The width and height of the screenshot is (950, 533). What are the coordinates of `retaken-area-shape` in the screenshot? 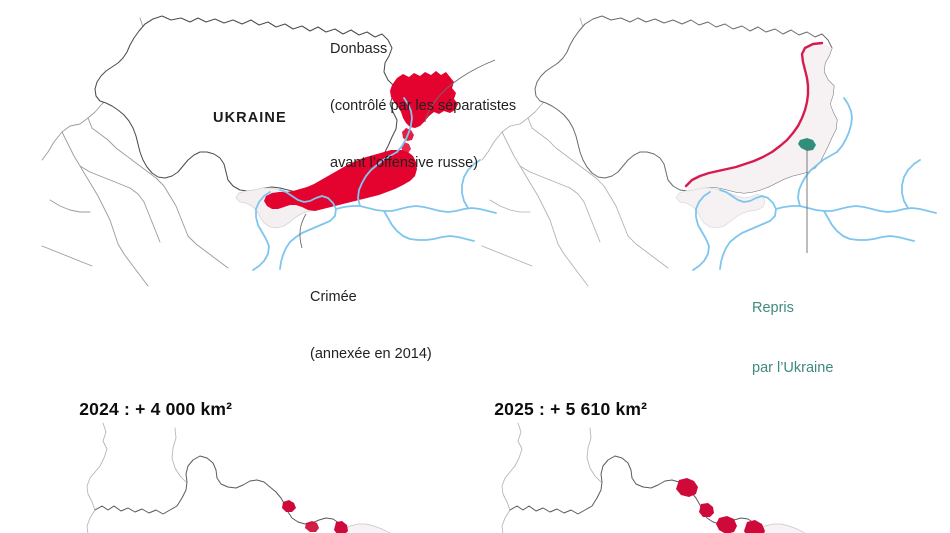 It's located at (807, 144).